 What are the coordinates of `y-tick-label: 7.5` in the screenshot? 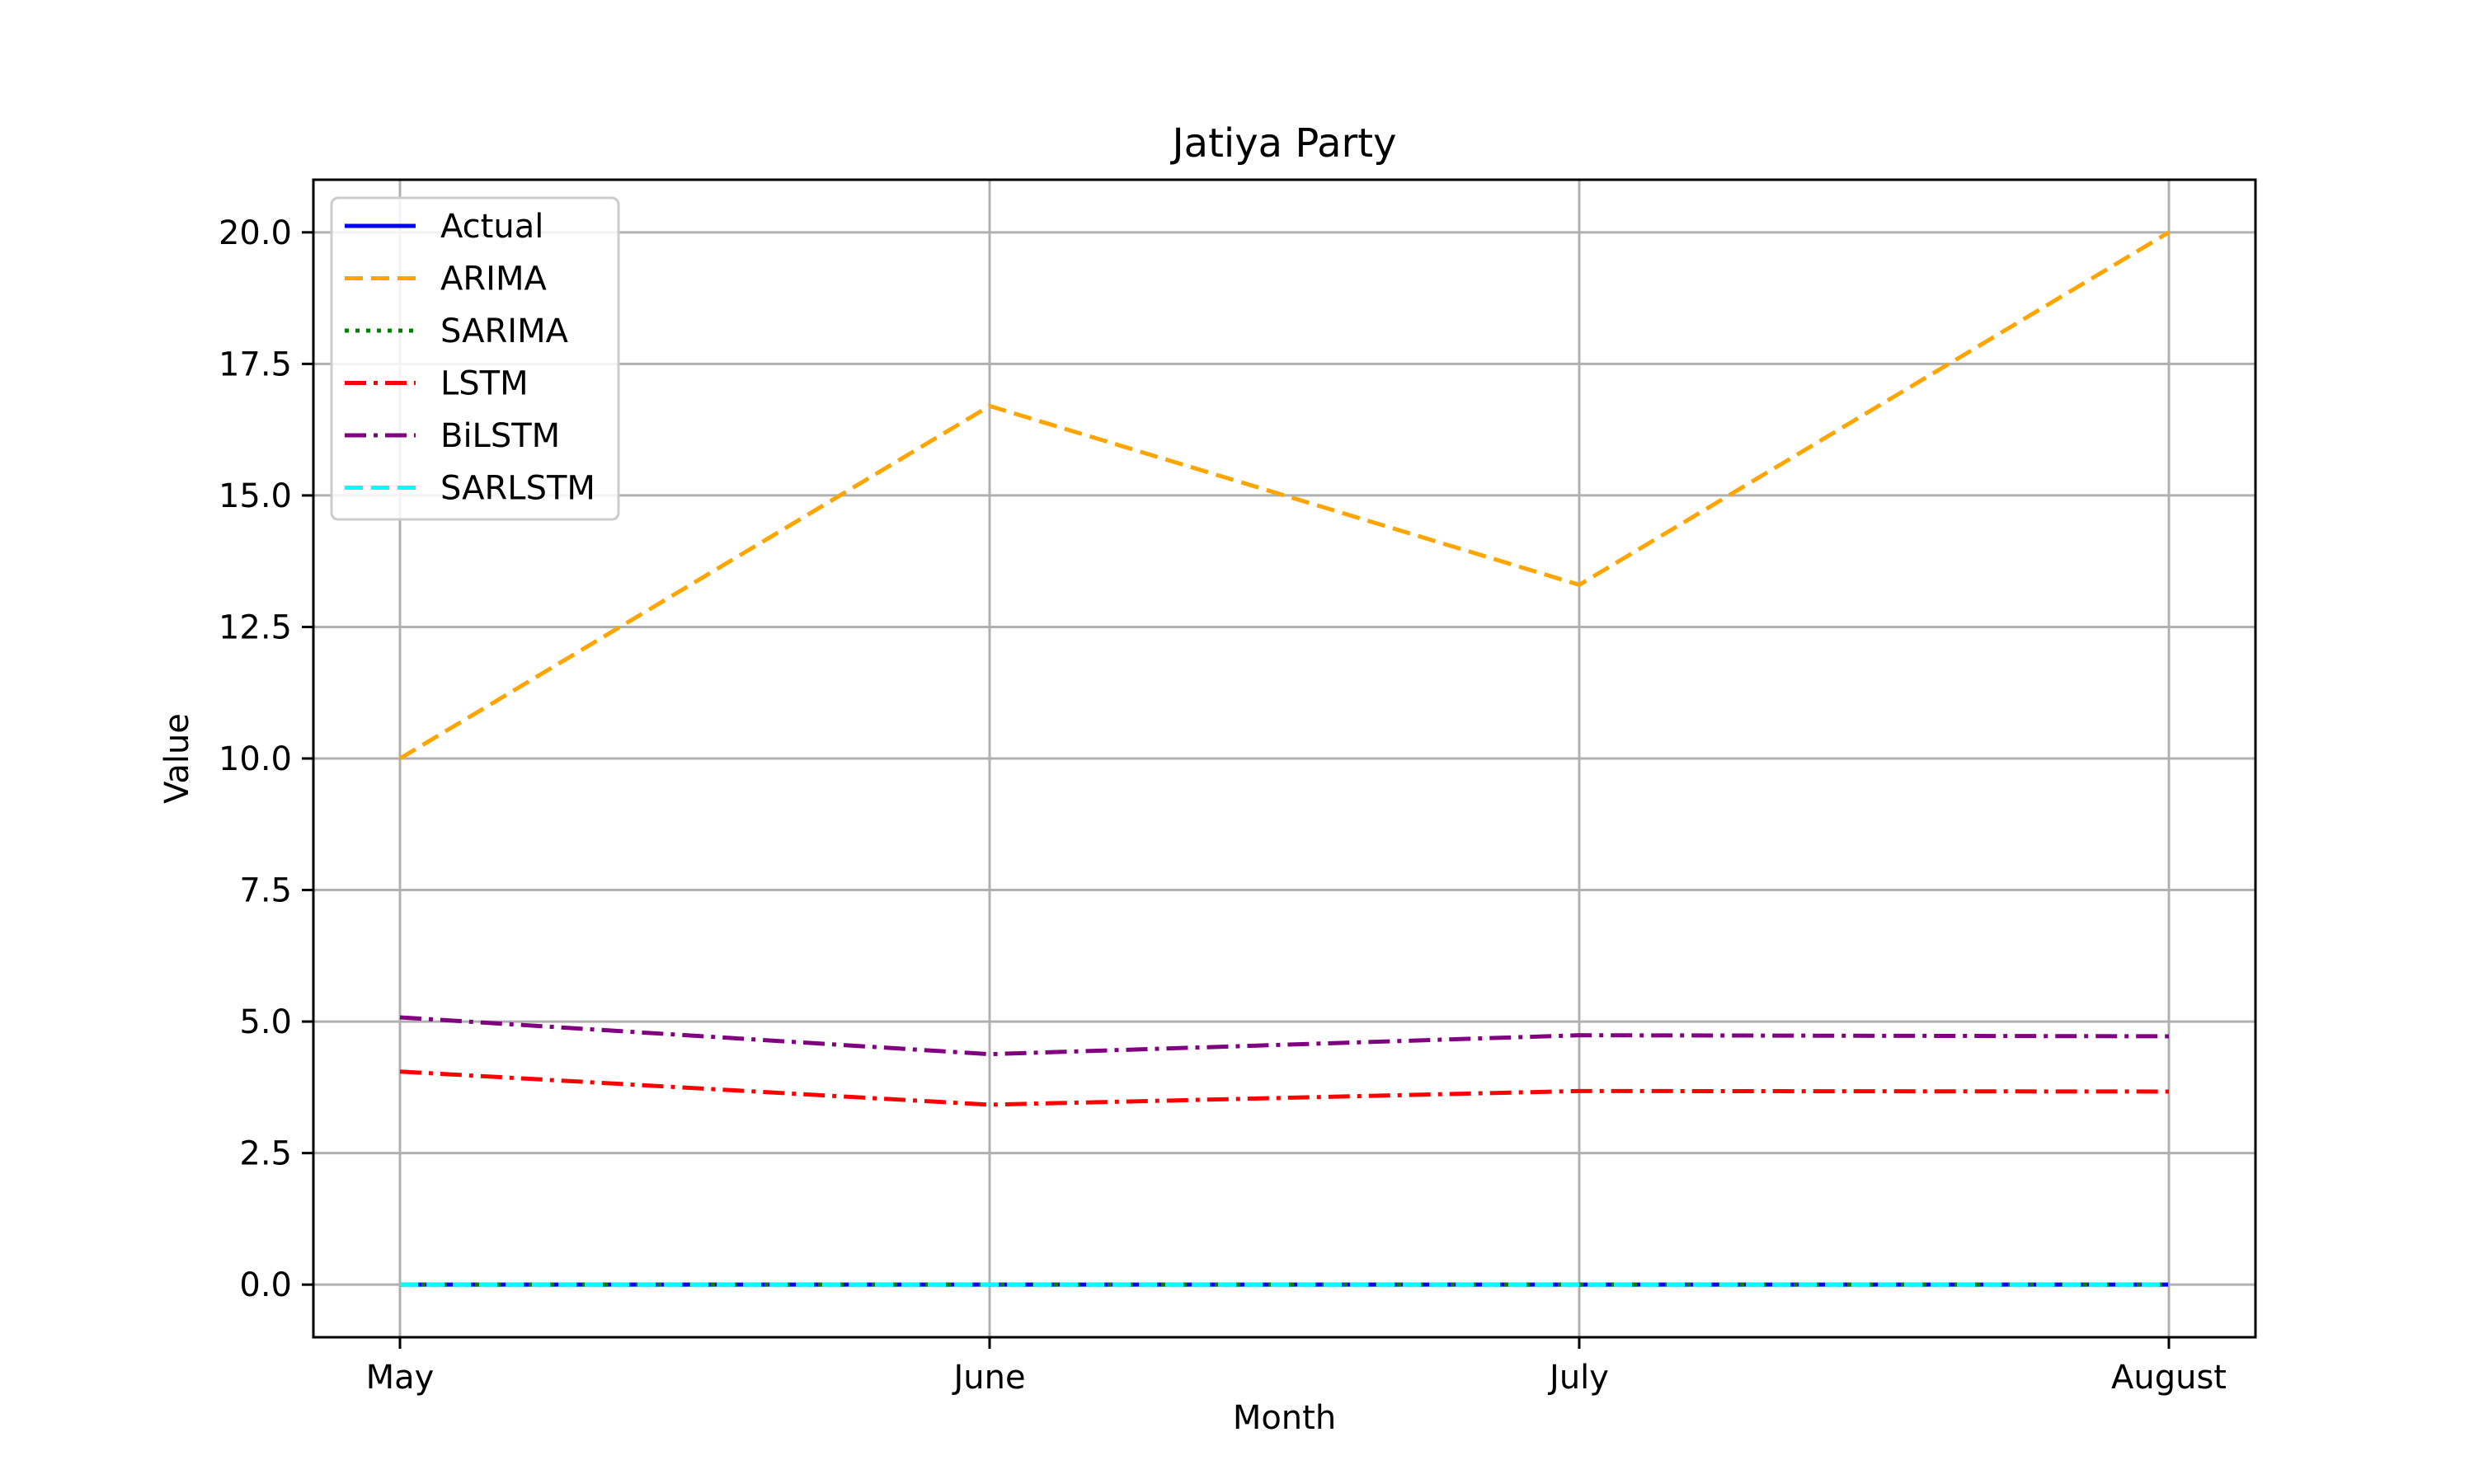 It's located at (265, 891).